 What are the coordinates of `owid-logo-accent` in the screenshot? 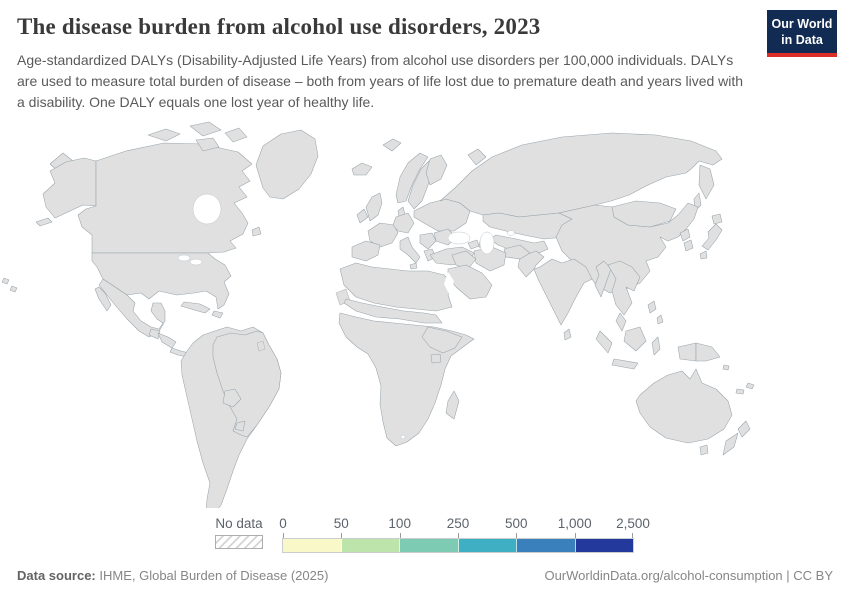 It's located at (802, 55).